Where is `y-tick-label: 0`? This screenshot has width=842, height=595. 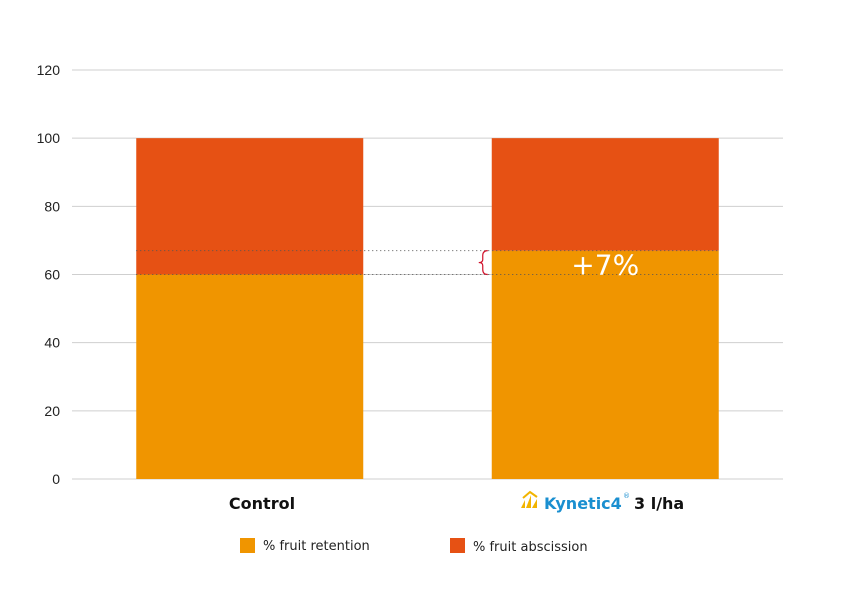
y-tick-label: 0 is located at coordinates (56, 479).